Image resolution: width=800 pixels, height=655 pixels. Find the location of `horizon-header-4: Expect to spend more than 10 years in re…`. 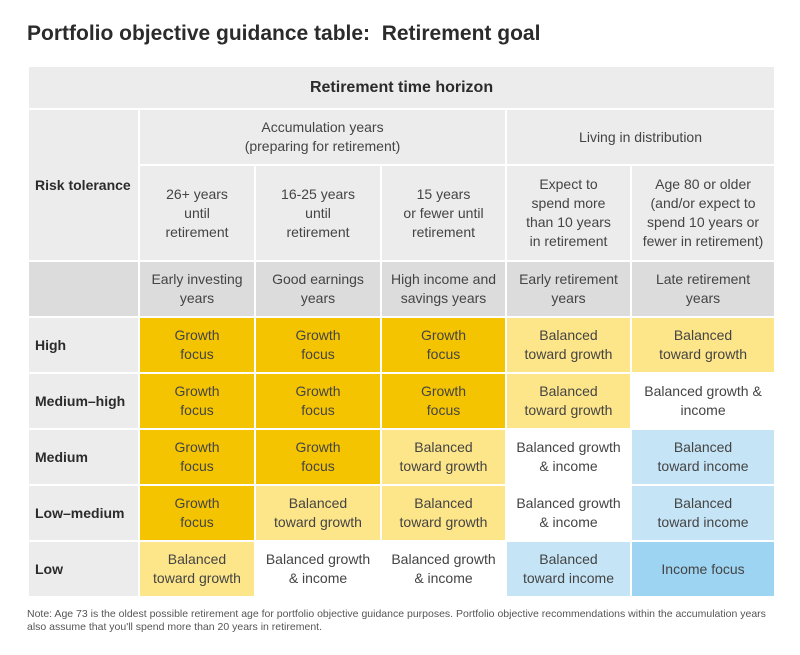

horizon-header-4: Expect to spend more than 10 years in re… is located at coordinates (568, 213).